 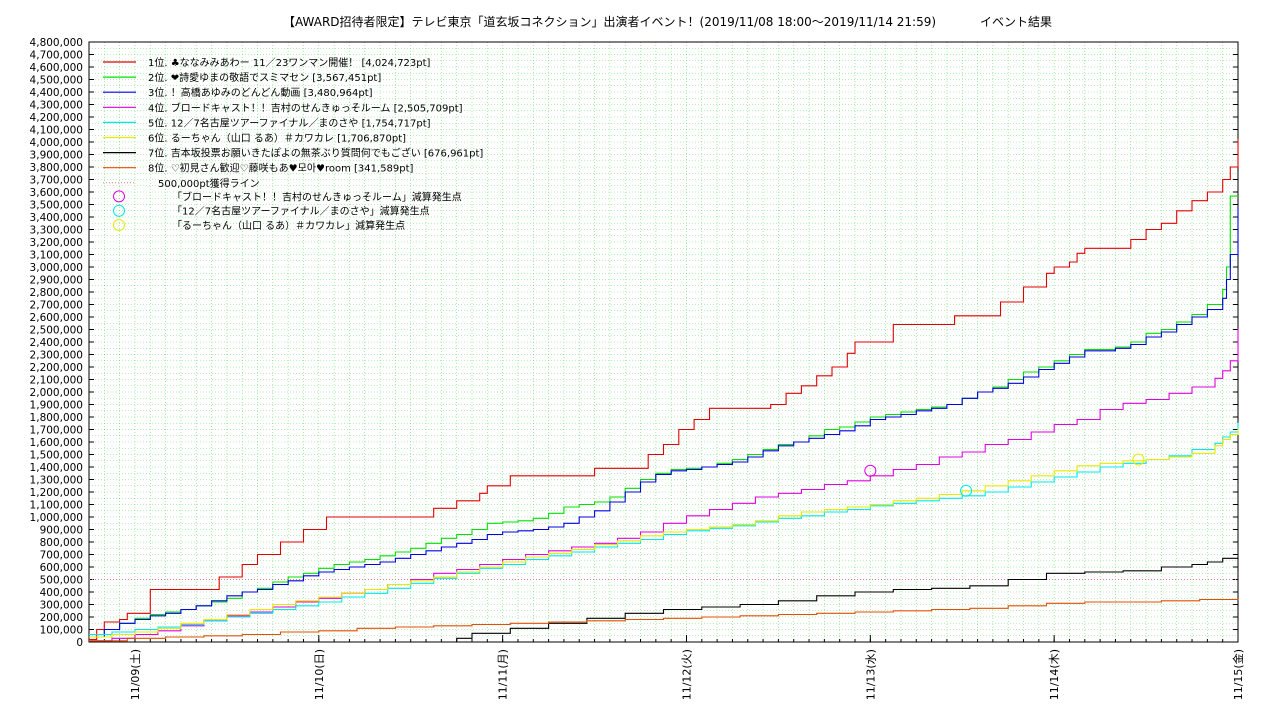 I want to click on y-tick-label: 1,100,000, so click(x=56, y=506).